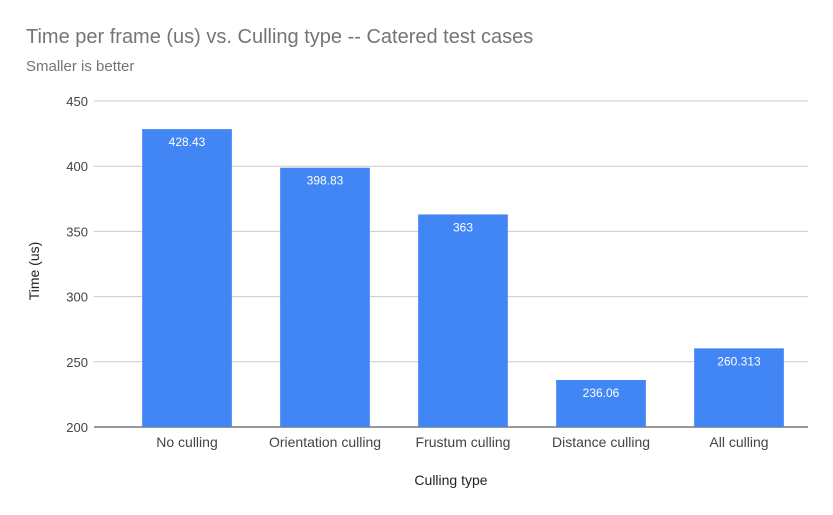  What do you see at coordinates (601, 393) in the screenshot?
I see `data-label: 236.06` at bounding box center [601, 393].